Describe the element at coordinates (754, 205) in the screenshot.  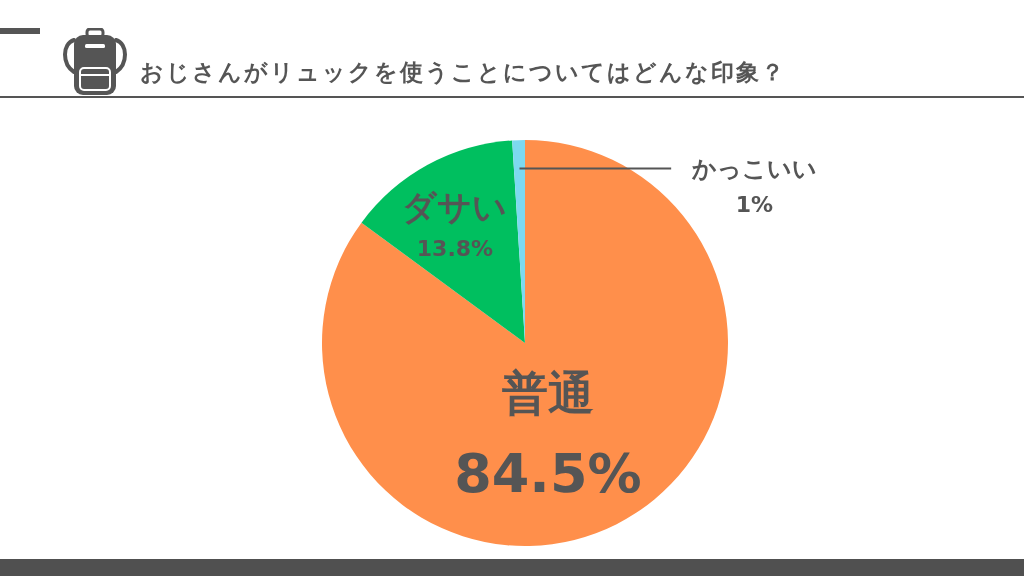
I see `data-label: 1%` at that location.